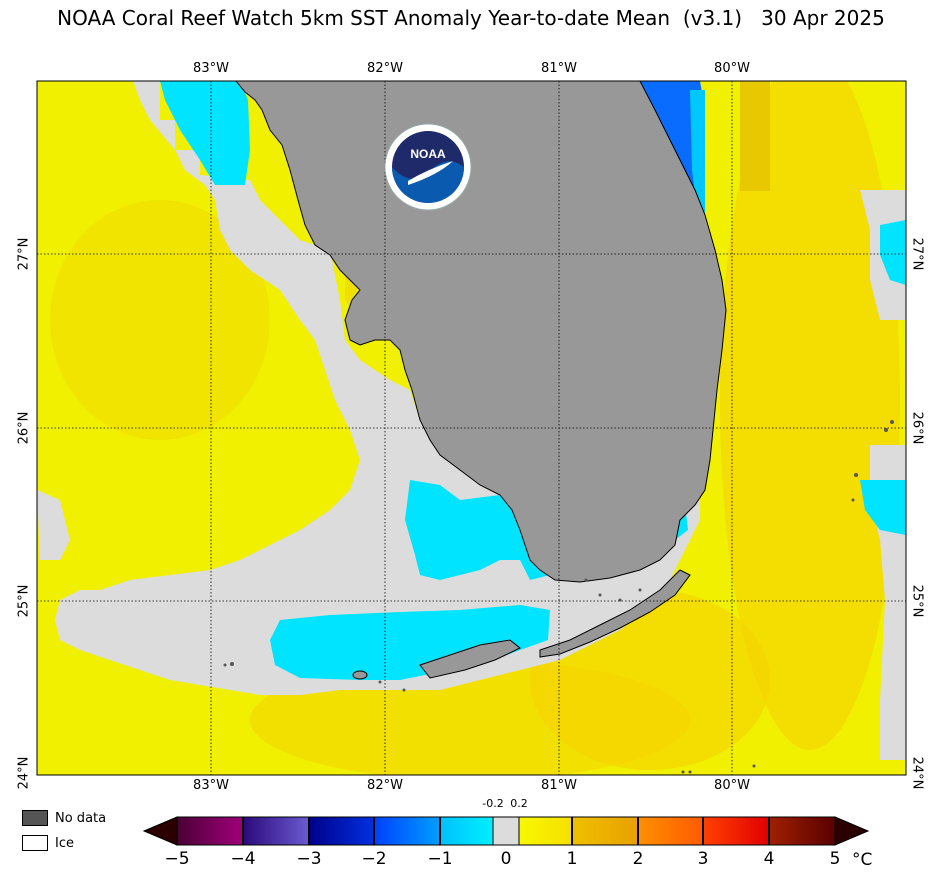 This screenshot has width=942, height=880. What do you see at coordinates (385, 785) in the screenshot?
I see `lon-label-bottom: 82°W` at bounding box center [385, 785].